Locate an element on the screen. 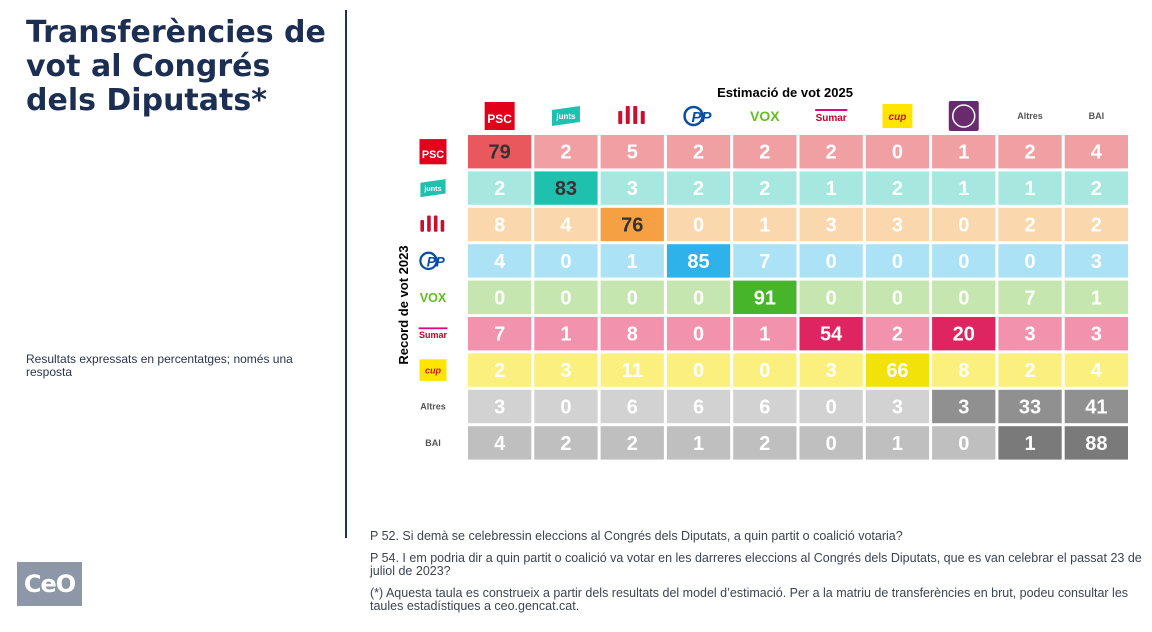  svg-text: PSC is located at coordinates (433, 155).